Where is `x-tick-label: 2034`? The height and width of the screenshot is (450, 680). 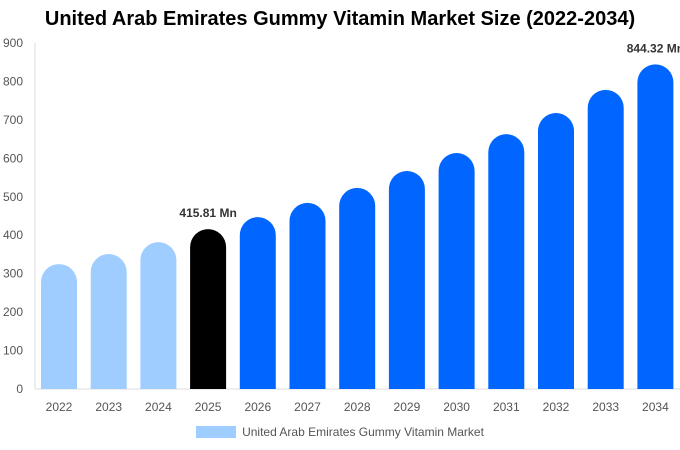
x-tick-label: 2034 is located at coordinates (655, 407).